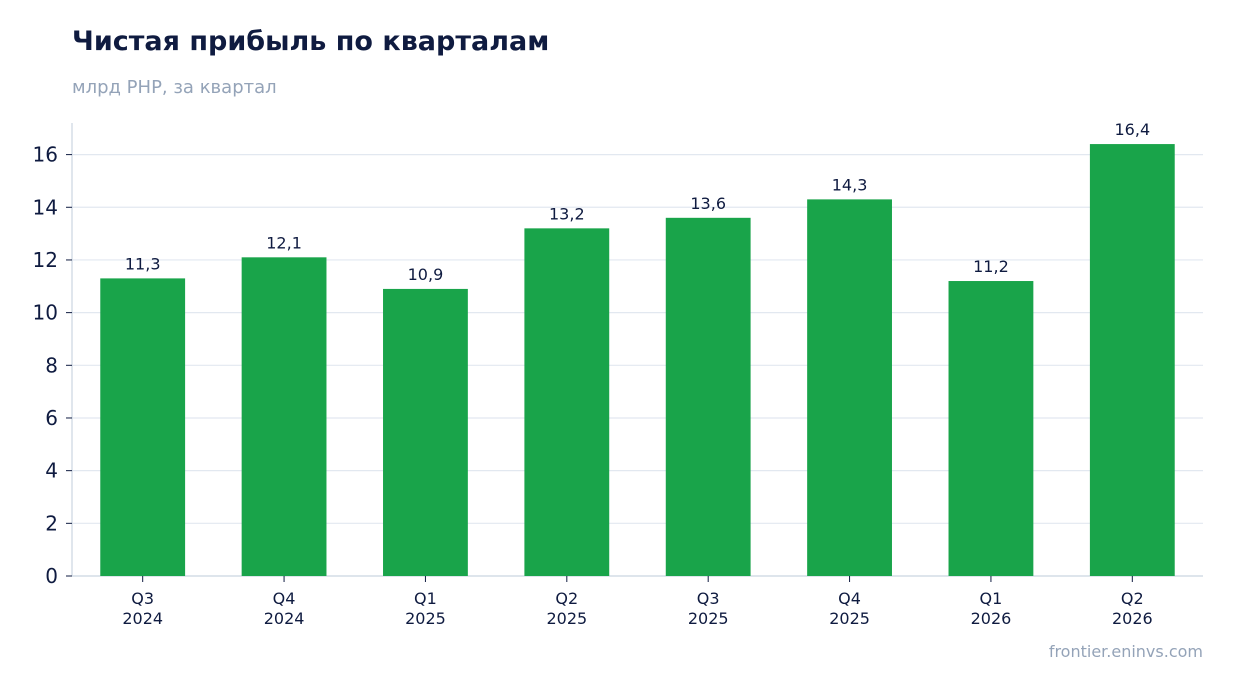  I want to click on bar-value-label: 12,1, so click(284, 242).